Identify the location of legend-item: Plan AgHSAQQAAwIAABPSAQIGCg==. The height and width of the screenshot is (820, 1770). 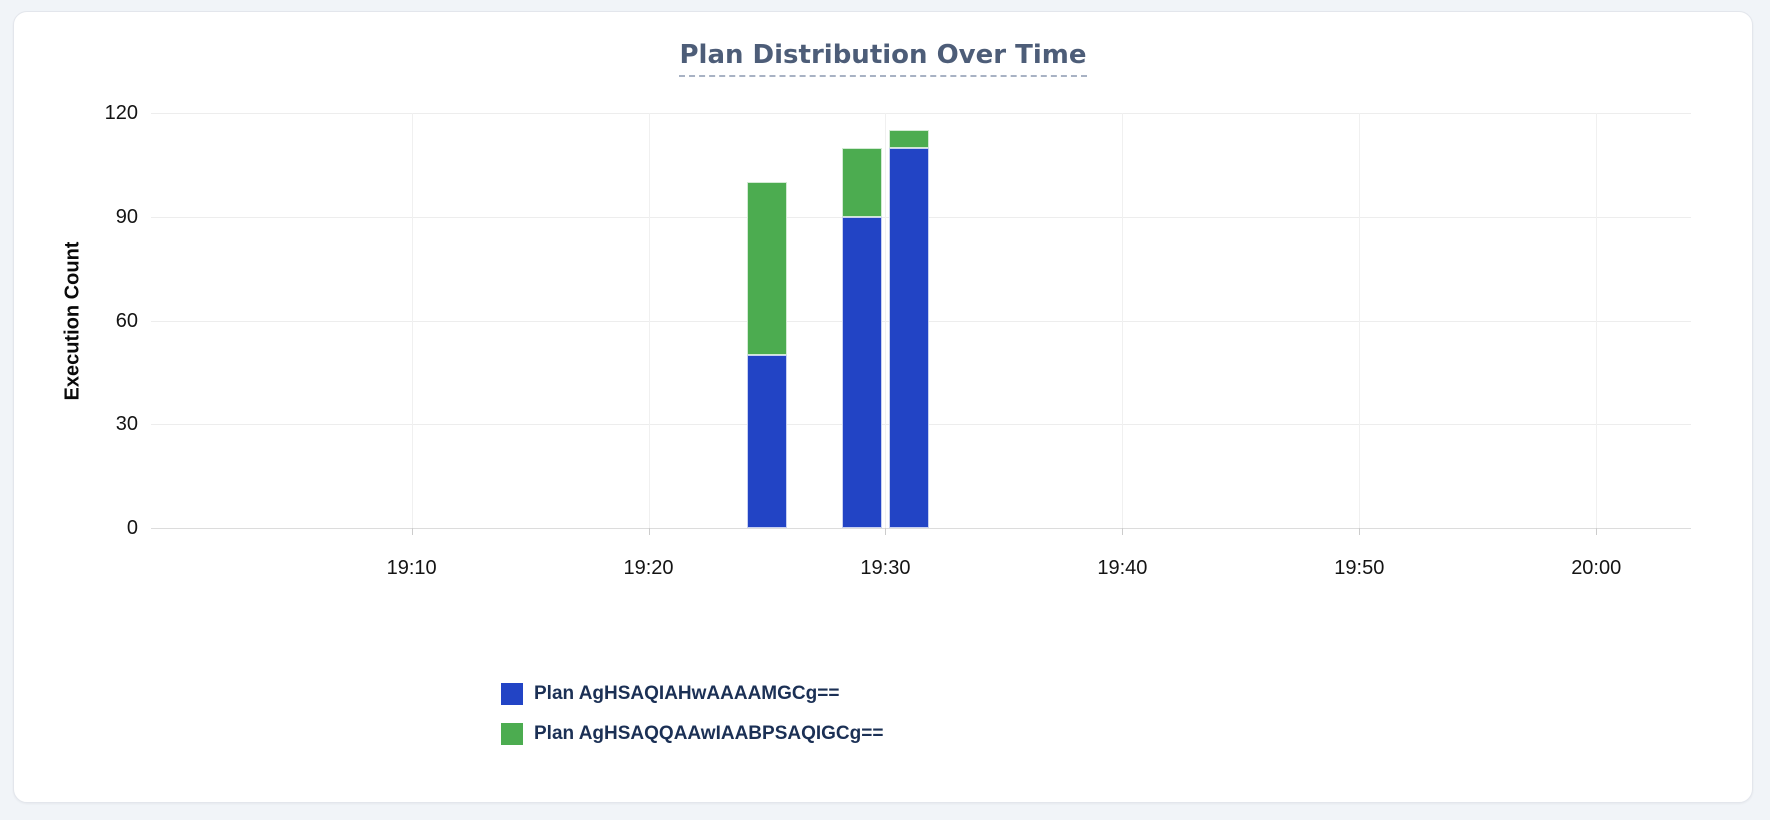
(692, 734).